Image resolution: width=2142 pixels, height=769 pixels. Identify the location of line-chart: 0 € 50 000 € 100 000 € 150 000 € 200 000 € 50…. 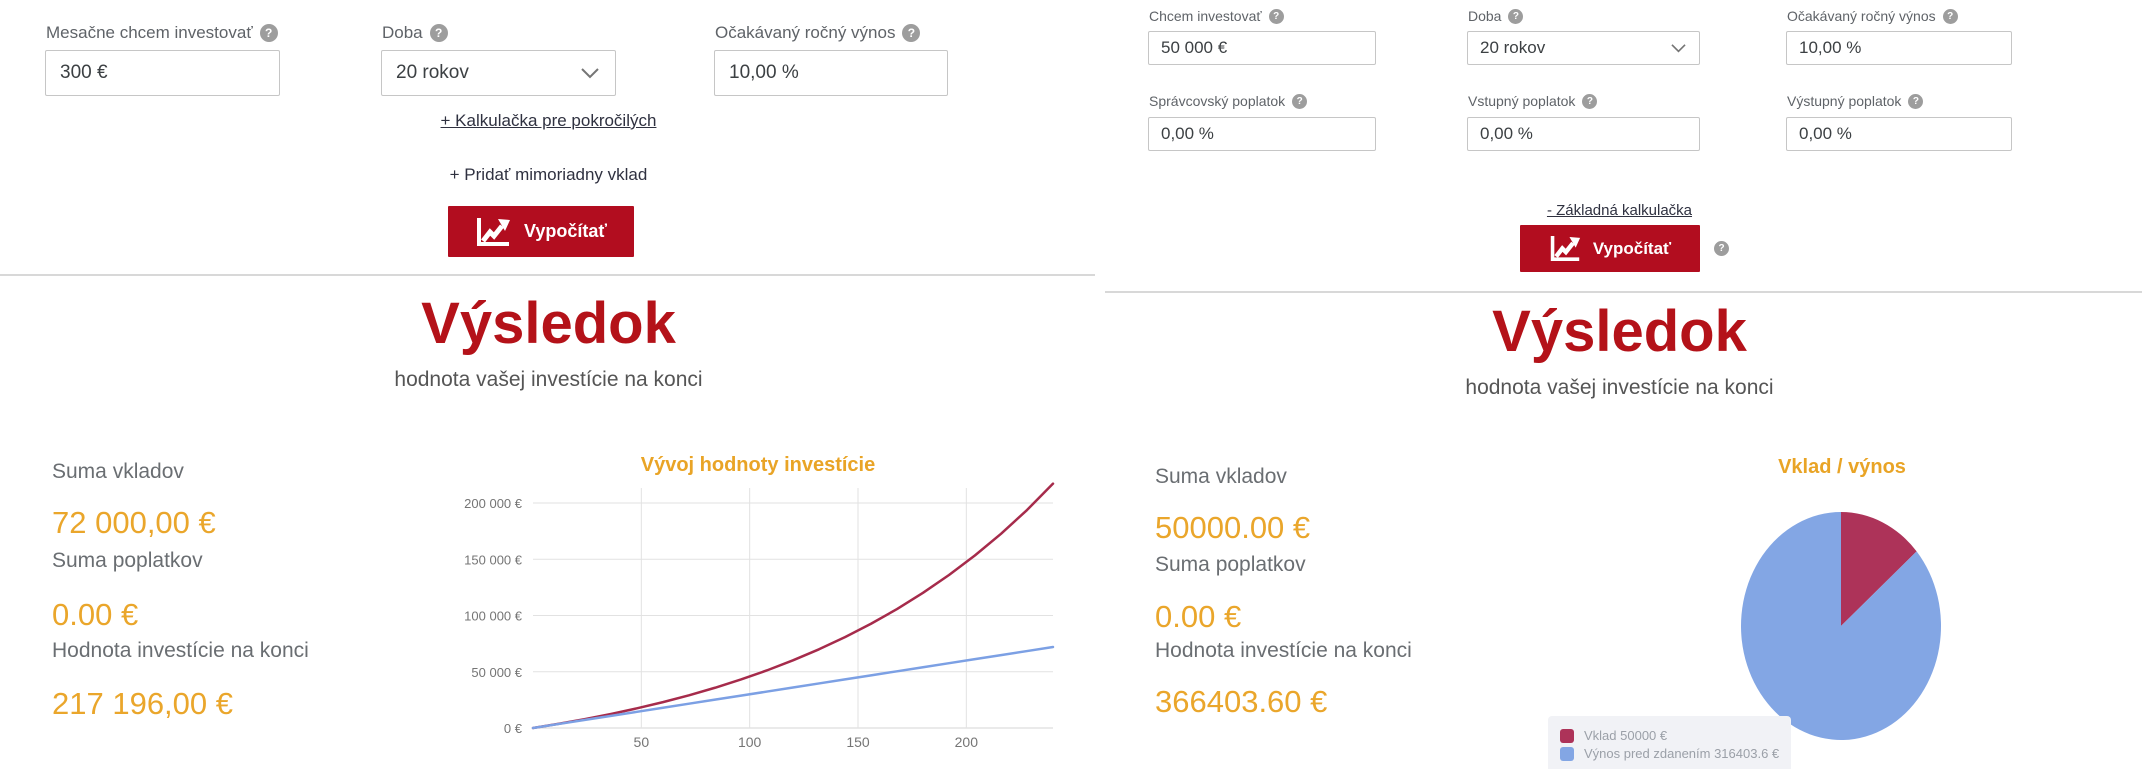
(759, 616).